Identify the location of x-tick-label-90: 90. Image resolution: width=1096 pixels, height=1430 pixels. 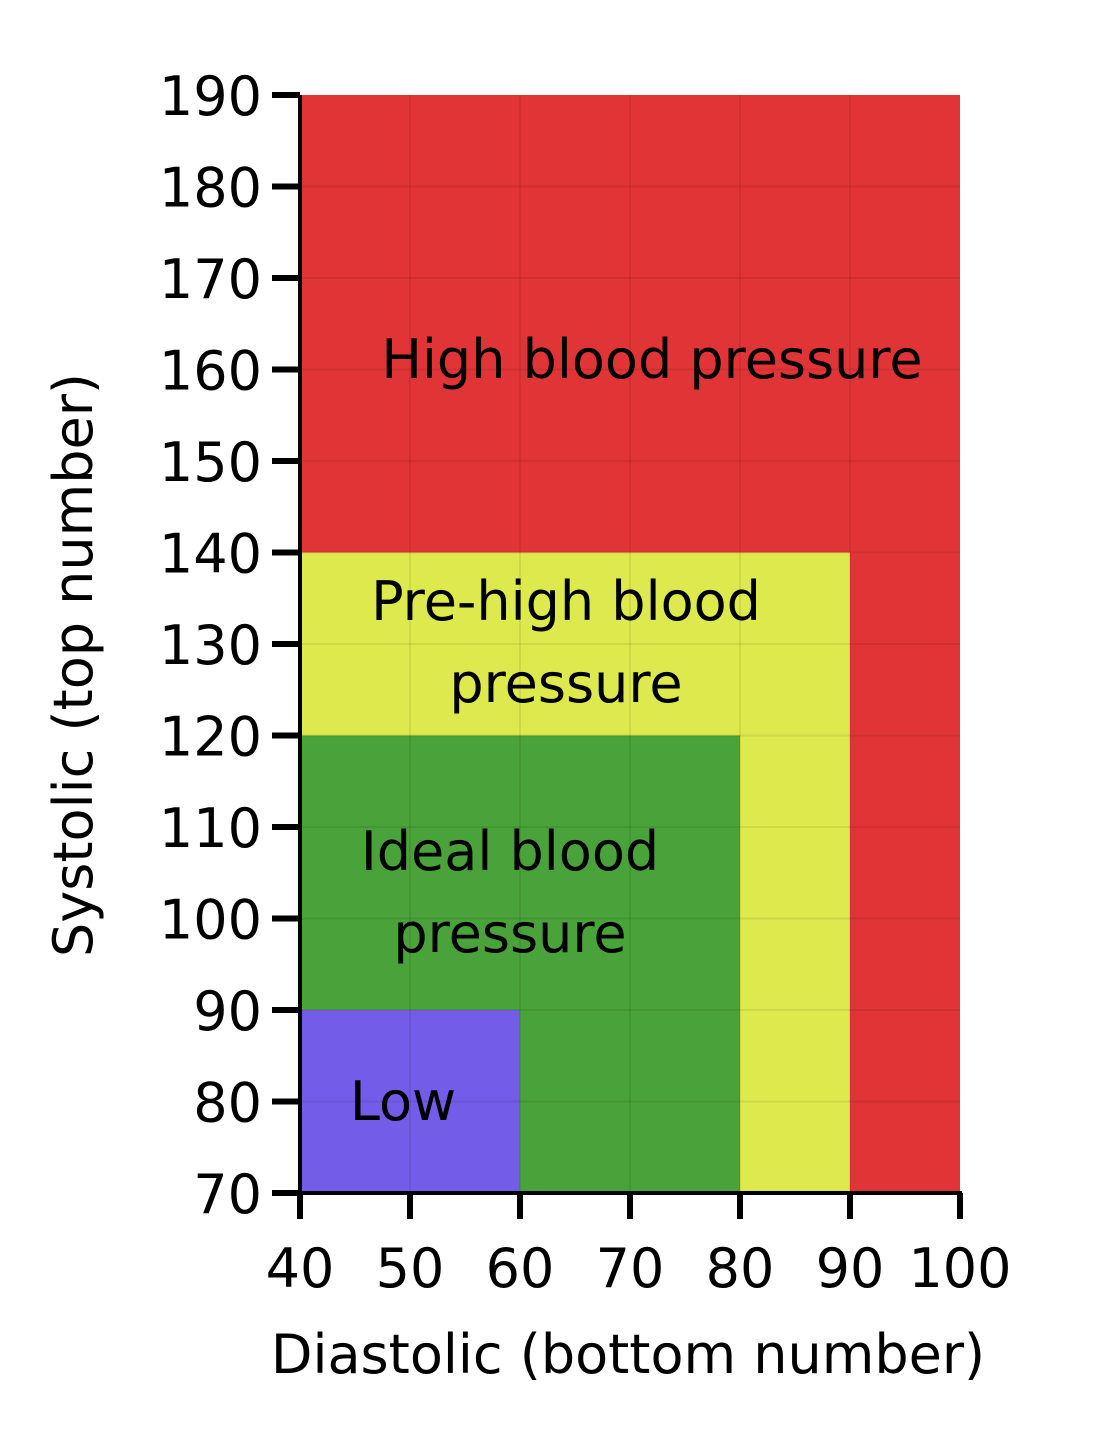
(850, 1268).